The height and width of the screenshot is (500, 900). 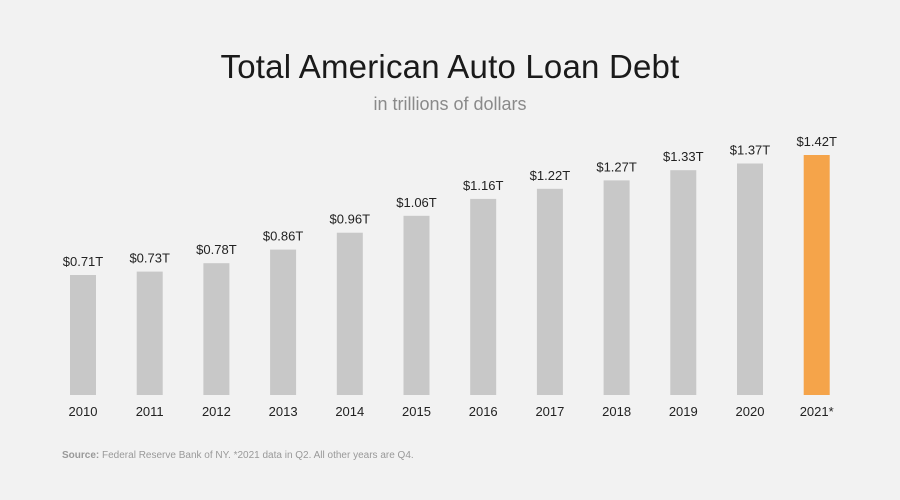 What do you see at coordinates (616, 287) in the screenshot?
I see `bar-2018` at bounding box center [616, 287].